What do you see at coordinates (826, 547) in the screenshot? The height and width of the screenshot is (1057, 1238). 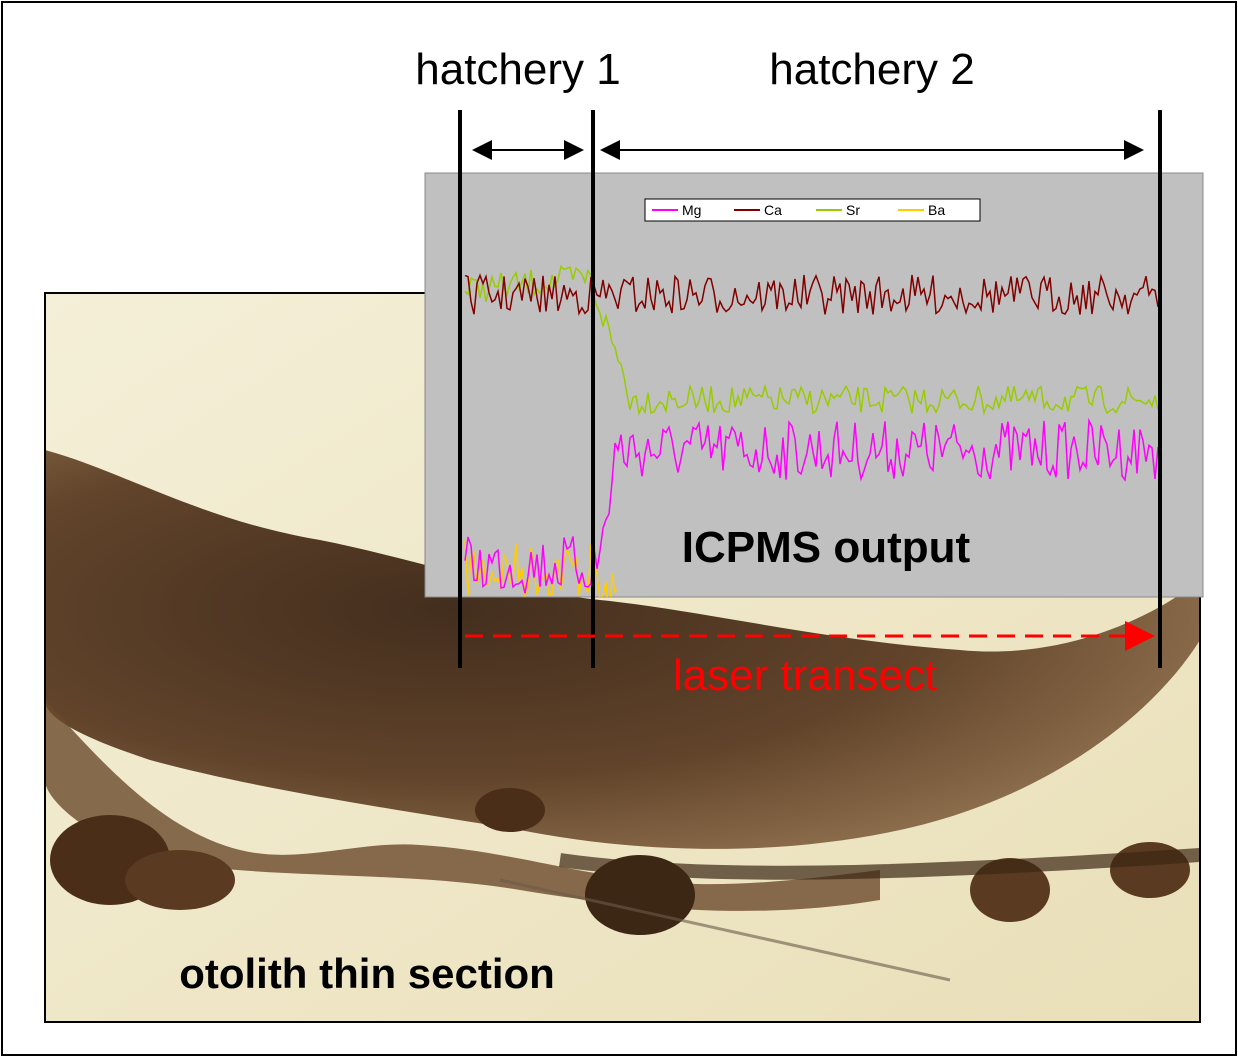 I see `label: ICPMS output` at bounding box center [826, 547].